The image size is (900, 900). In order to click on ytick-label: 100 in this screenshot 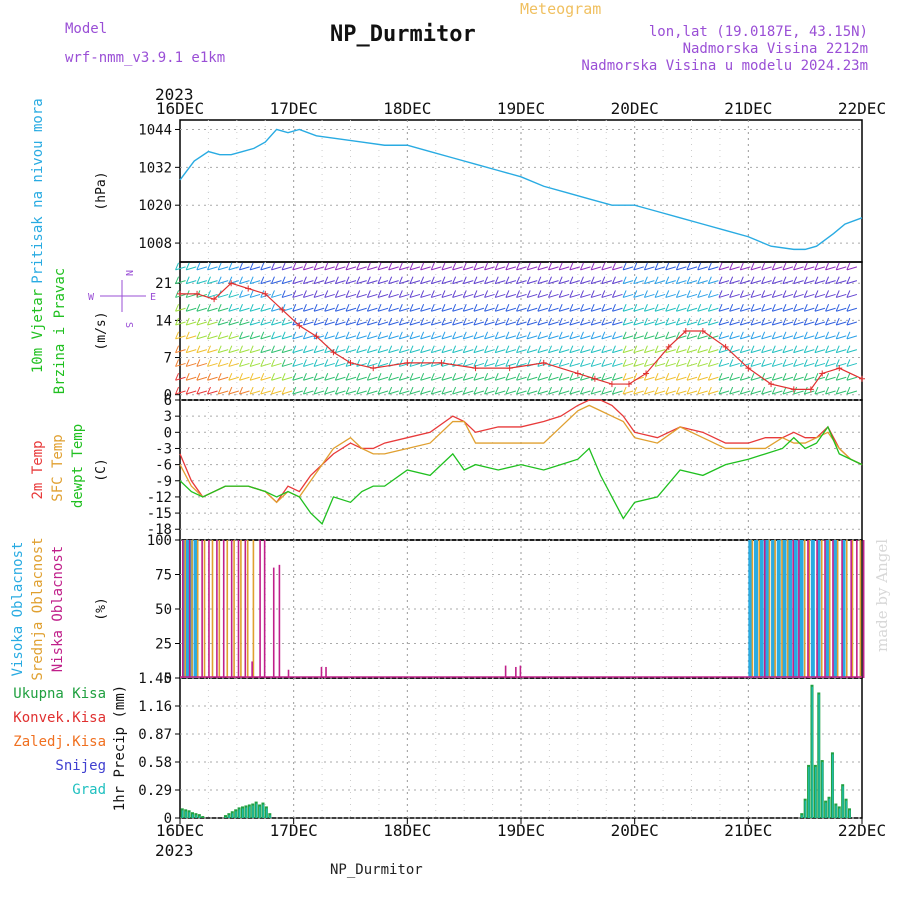, I will do `click(159, 541)`.